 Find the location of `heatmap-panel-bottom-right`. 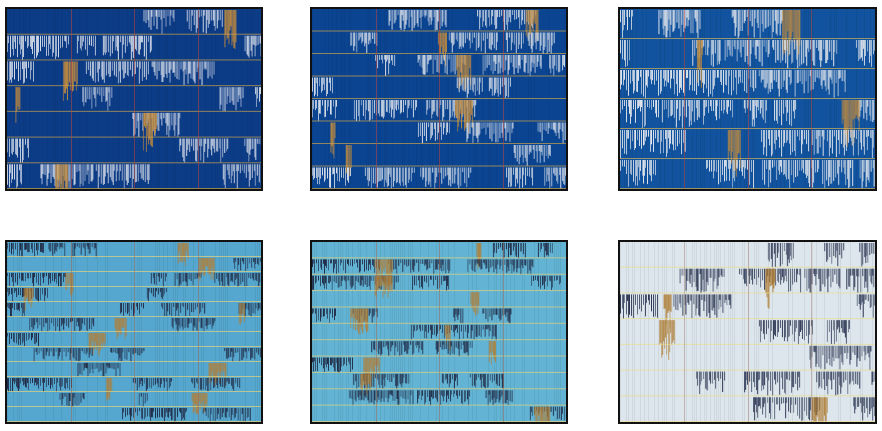

heatmap-panel-bottom-right is located at coordinates (747, 332).